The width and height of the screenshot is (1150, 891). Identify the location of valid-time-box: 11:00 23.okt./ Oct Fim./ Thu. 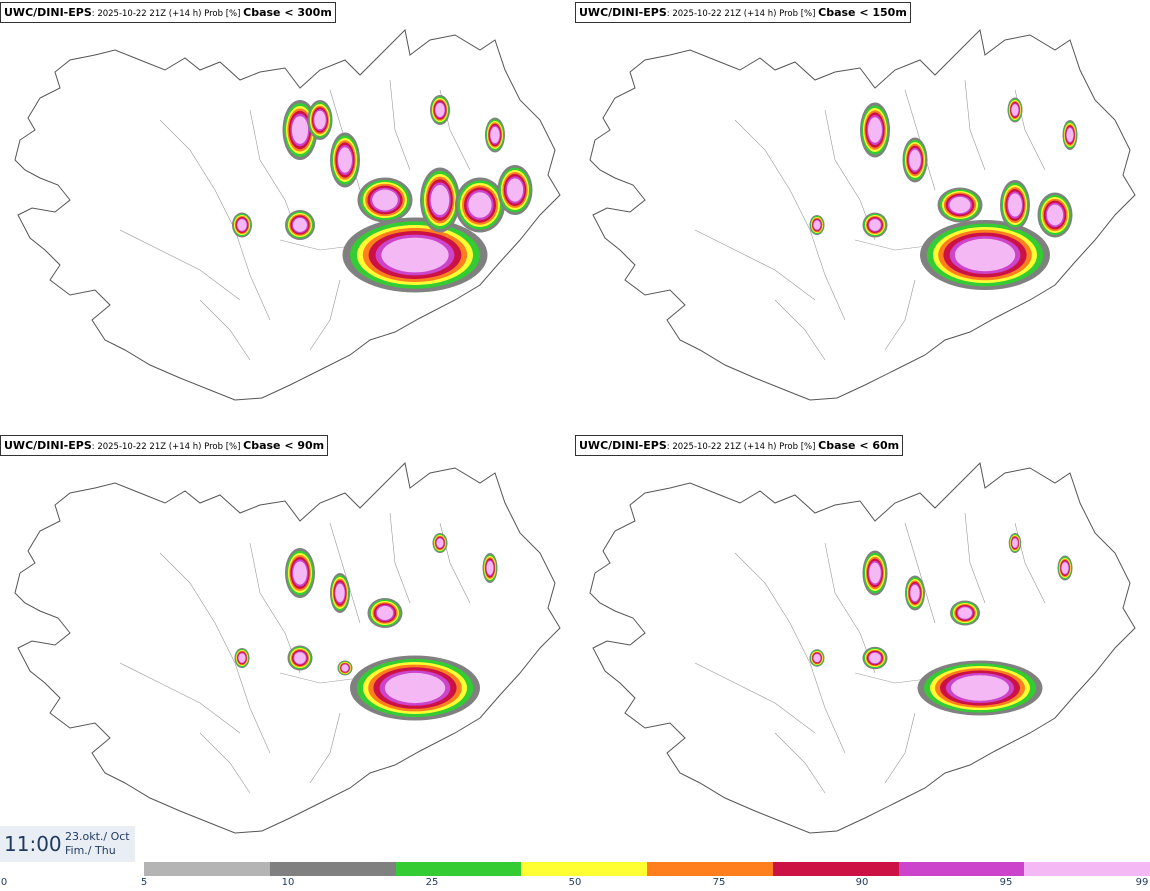
(67, 844).